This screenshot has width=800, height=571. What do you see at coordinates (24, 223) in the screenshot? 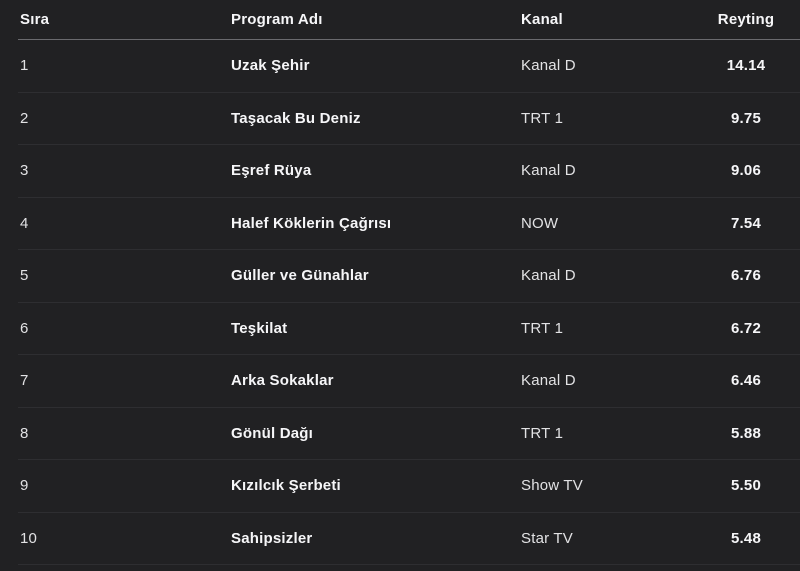
I see `rank-cell: 4` at bounding box center [24, 223].